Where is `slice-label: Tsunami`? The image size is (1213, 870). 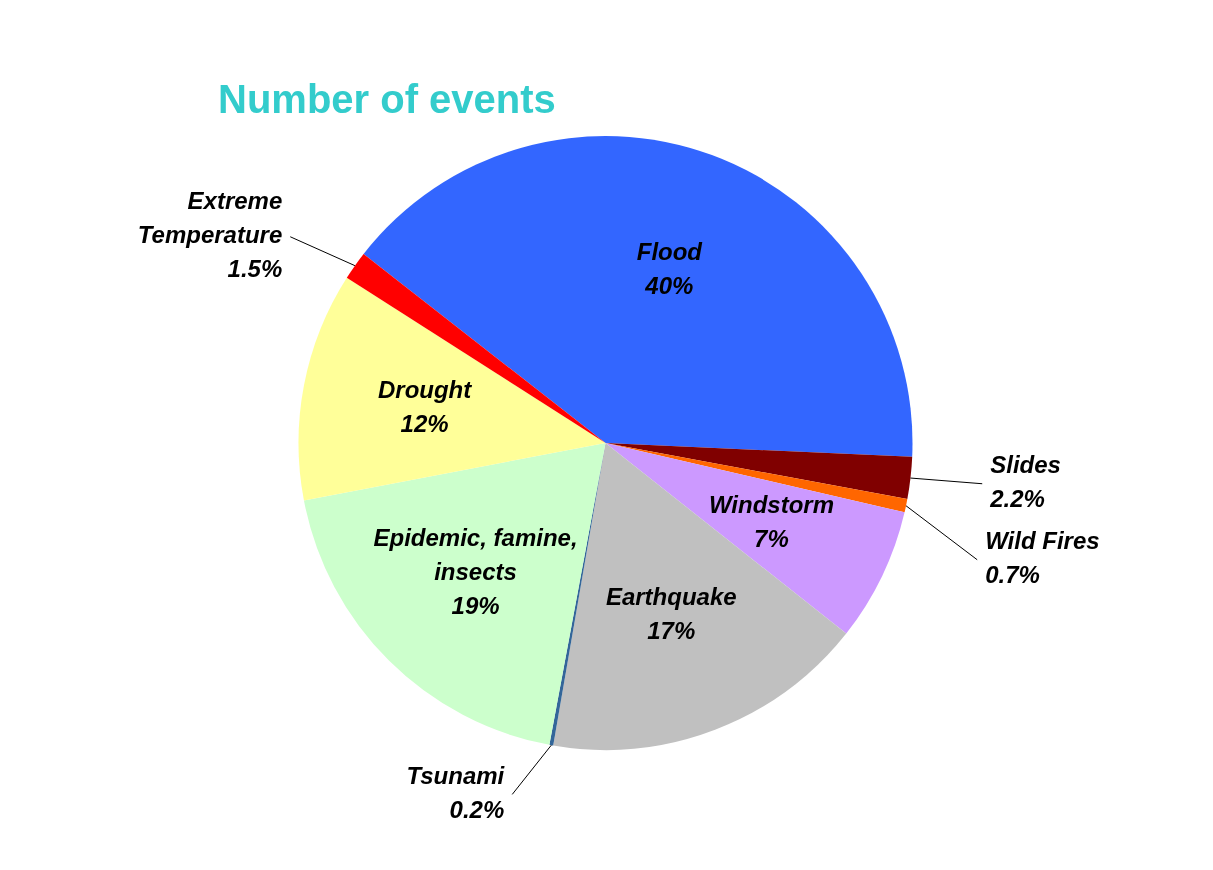 slice-label: Tsunami is located at coordinates (456, 776).